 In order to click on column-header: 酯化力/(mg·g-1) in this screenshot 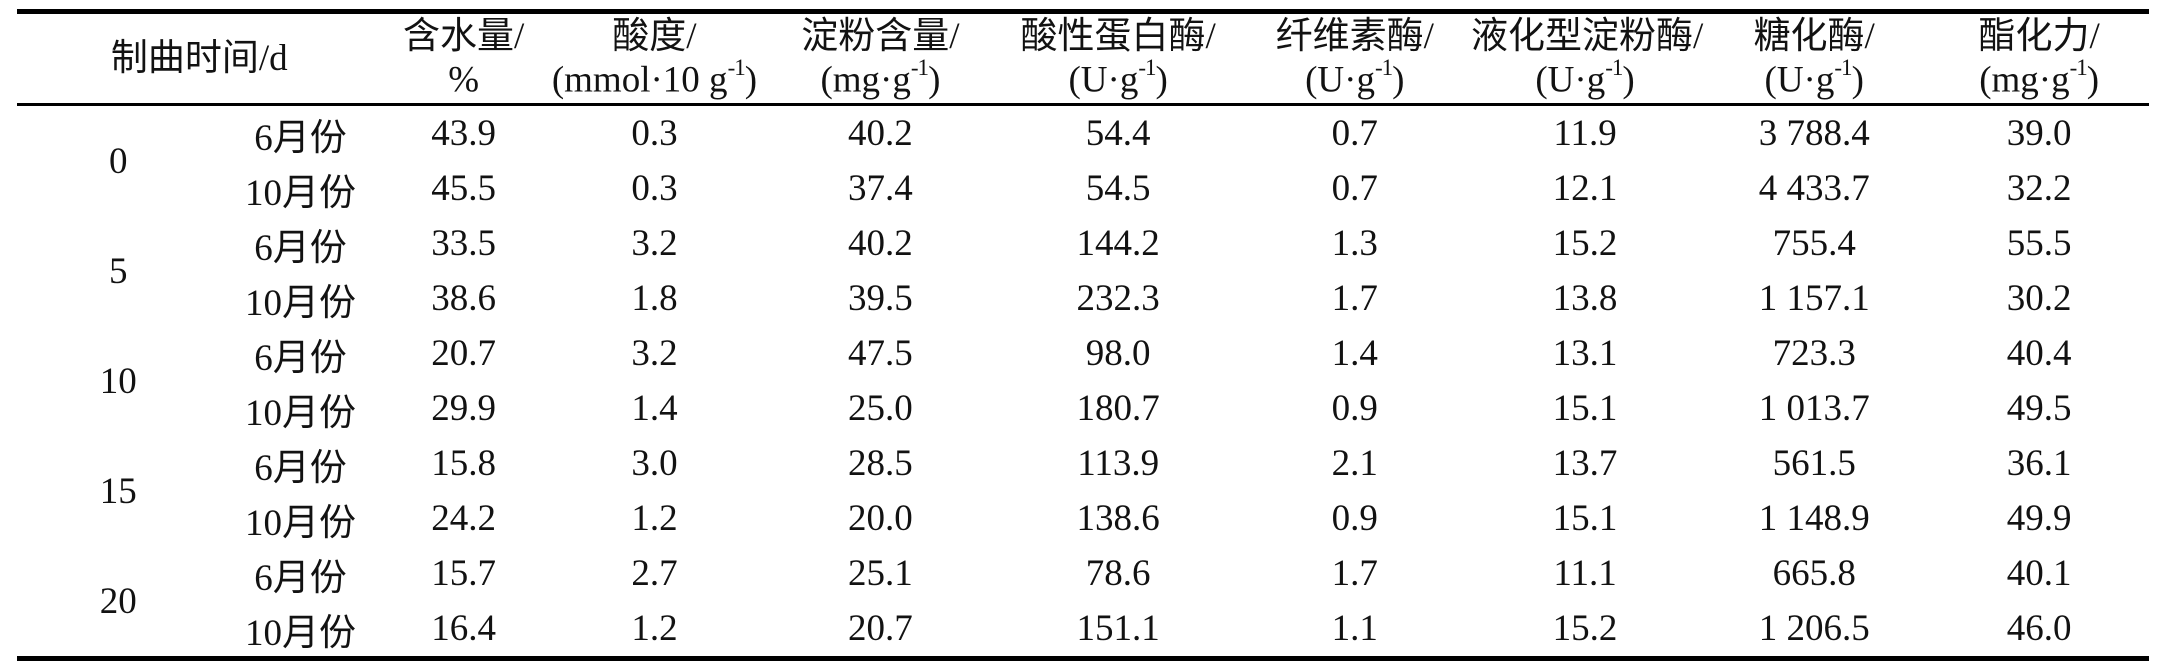, I will do `click(2039, 58)`.